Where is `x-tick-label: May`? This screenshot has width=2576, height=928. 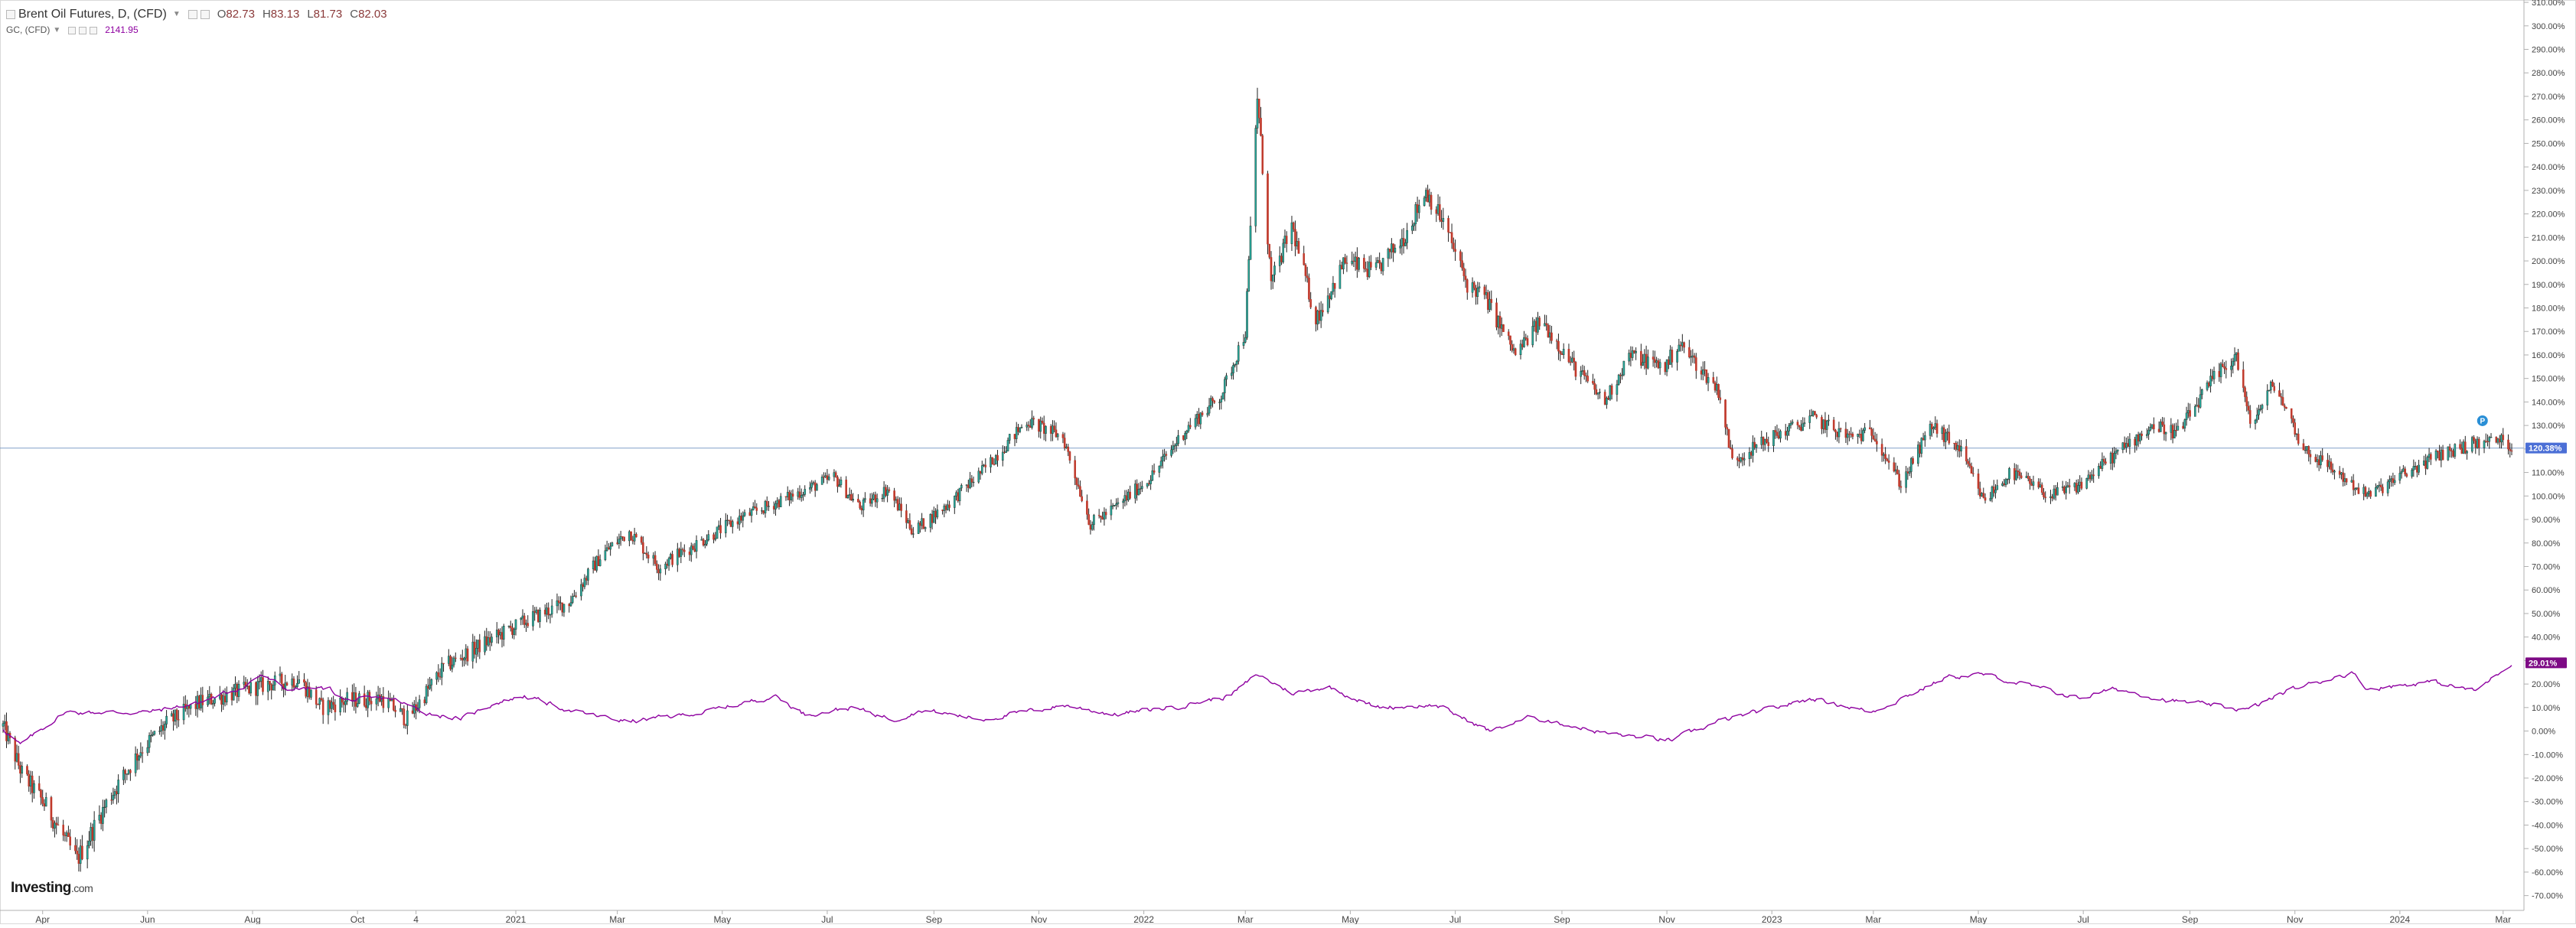 x-tick-label: May is located at coordinates (1351, 919).